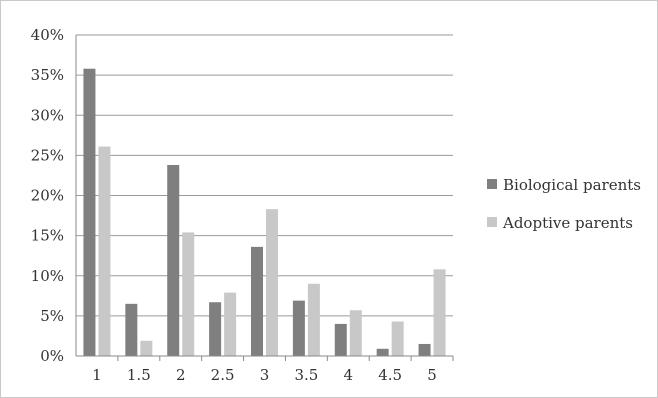 Image resolution: width=658 pixels, height=398 pixels. I want to click on y-tick-label: 15%, so click(47, 236).